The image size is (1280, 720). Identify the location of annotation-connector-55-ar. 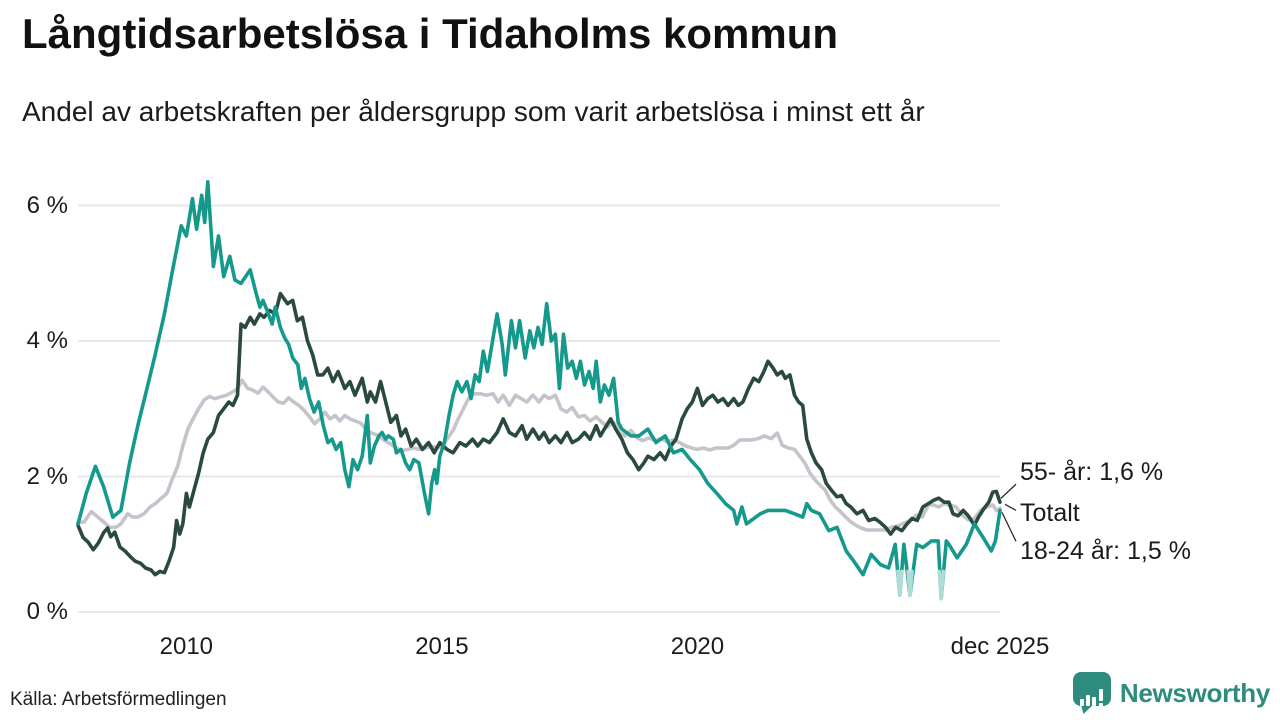
(1008, 491).